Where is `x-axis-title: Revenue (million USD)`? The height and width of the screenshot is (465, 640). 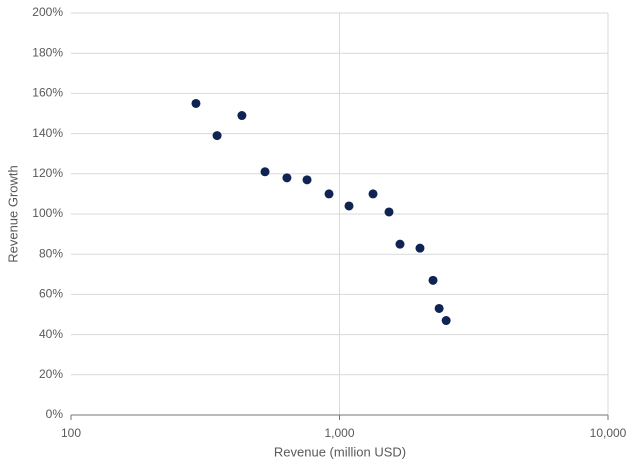
x-axis-title: Revenue (million USD) is located at coordinates (340, 451).